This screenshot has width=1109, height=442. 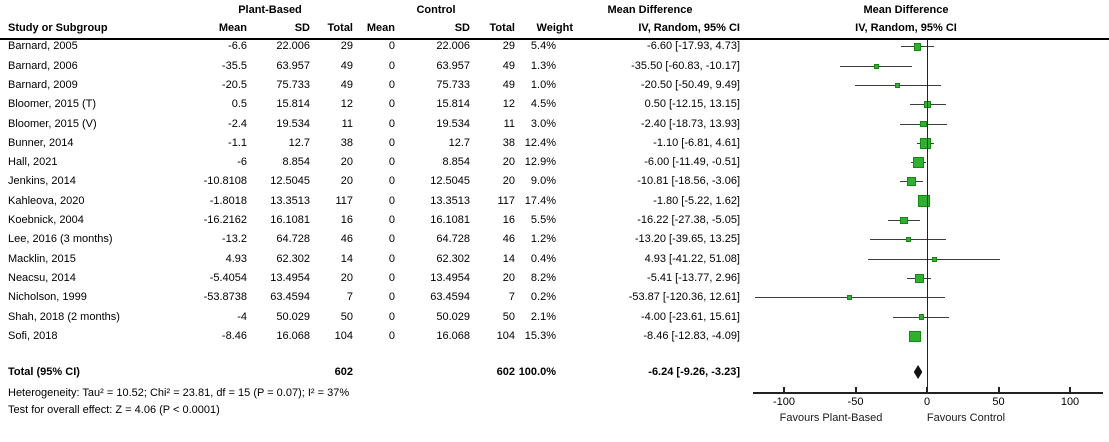 What do you see at coordinates (346, 46) in the screenshot?
I see `cell-plant-total: 29` at bounding box center [346, 46].